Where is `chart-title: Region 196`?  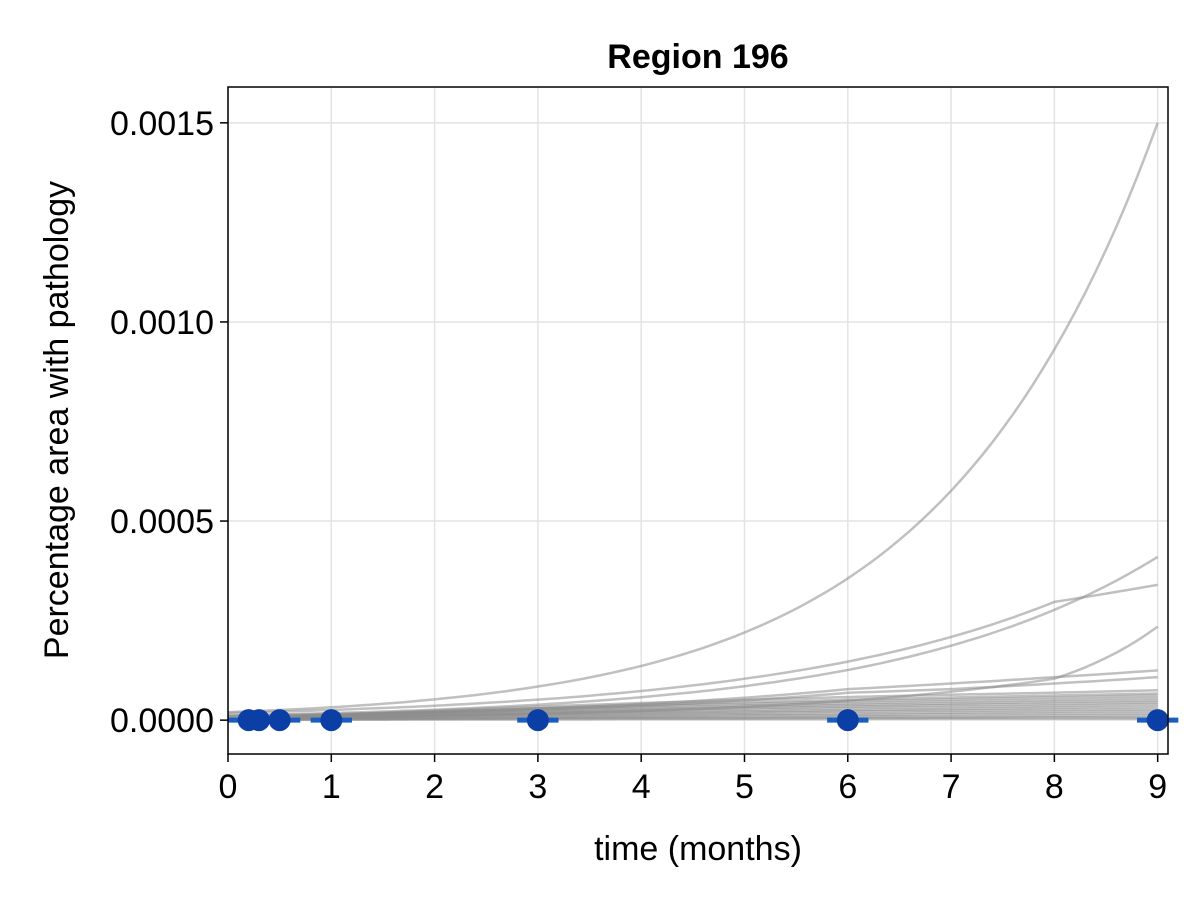
chart-title: Region 196 is located at coordinates (697, 57).